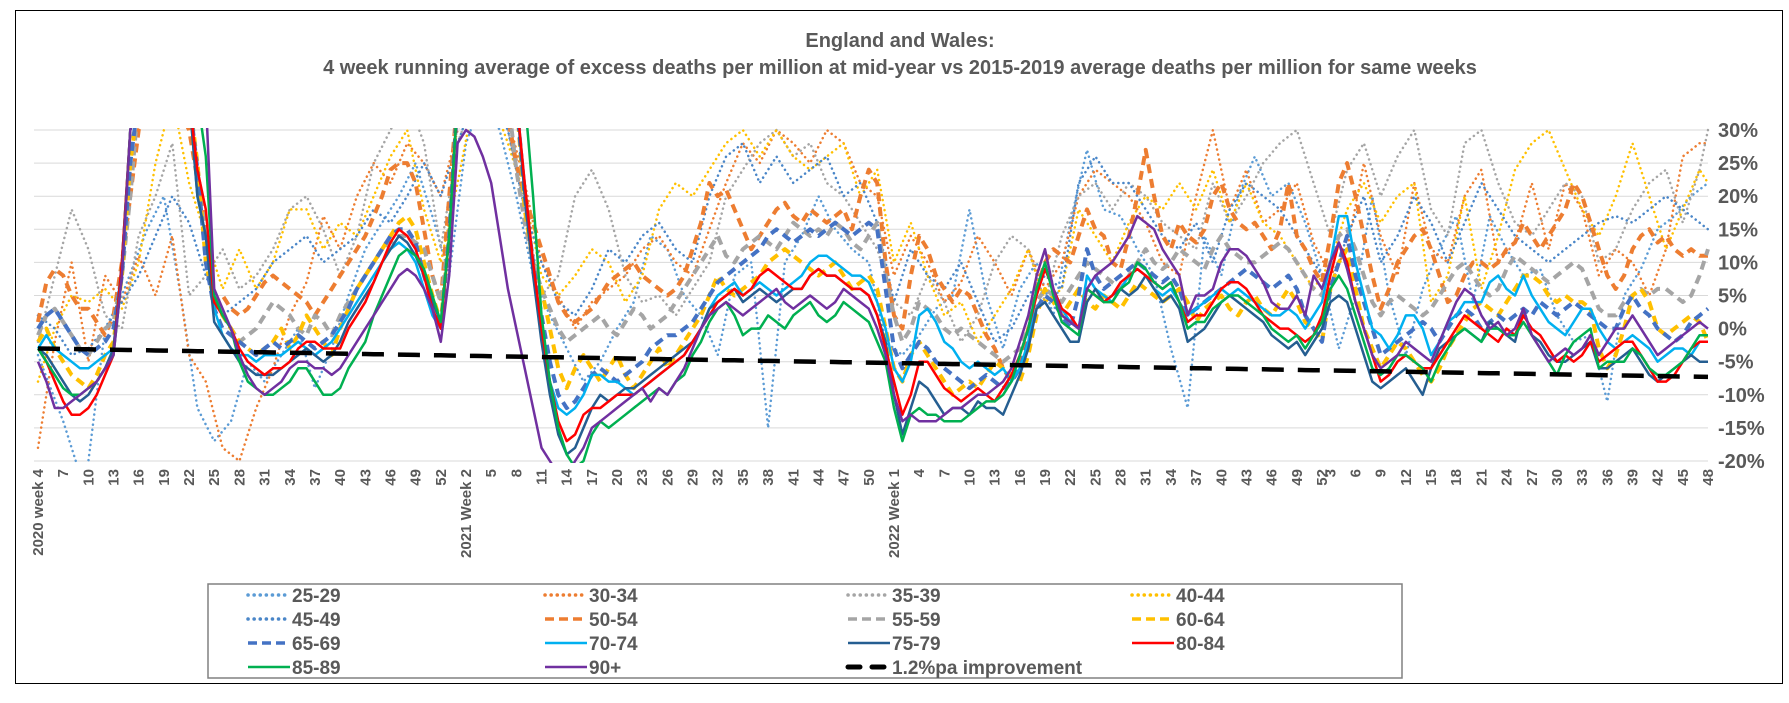  I want to click on x-tick-label: 21, so click(1481, 477).